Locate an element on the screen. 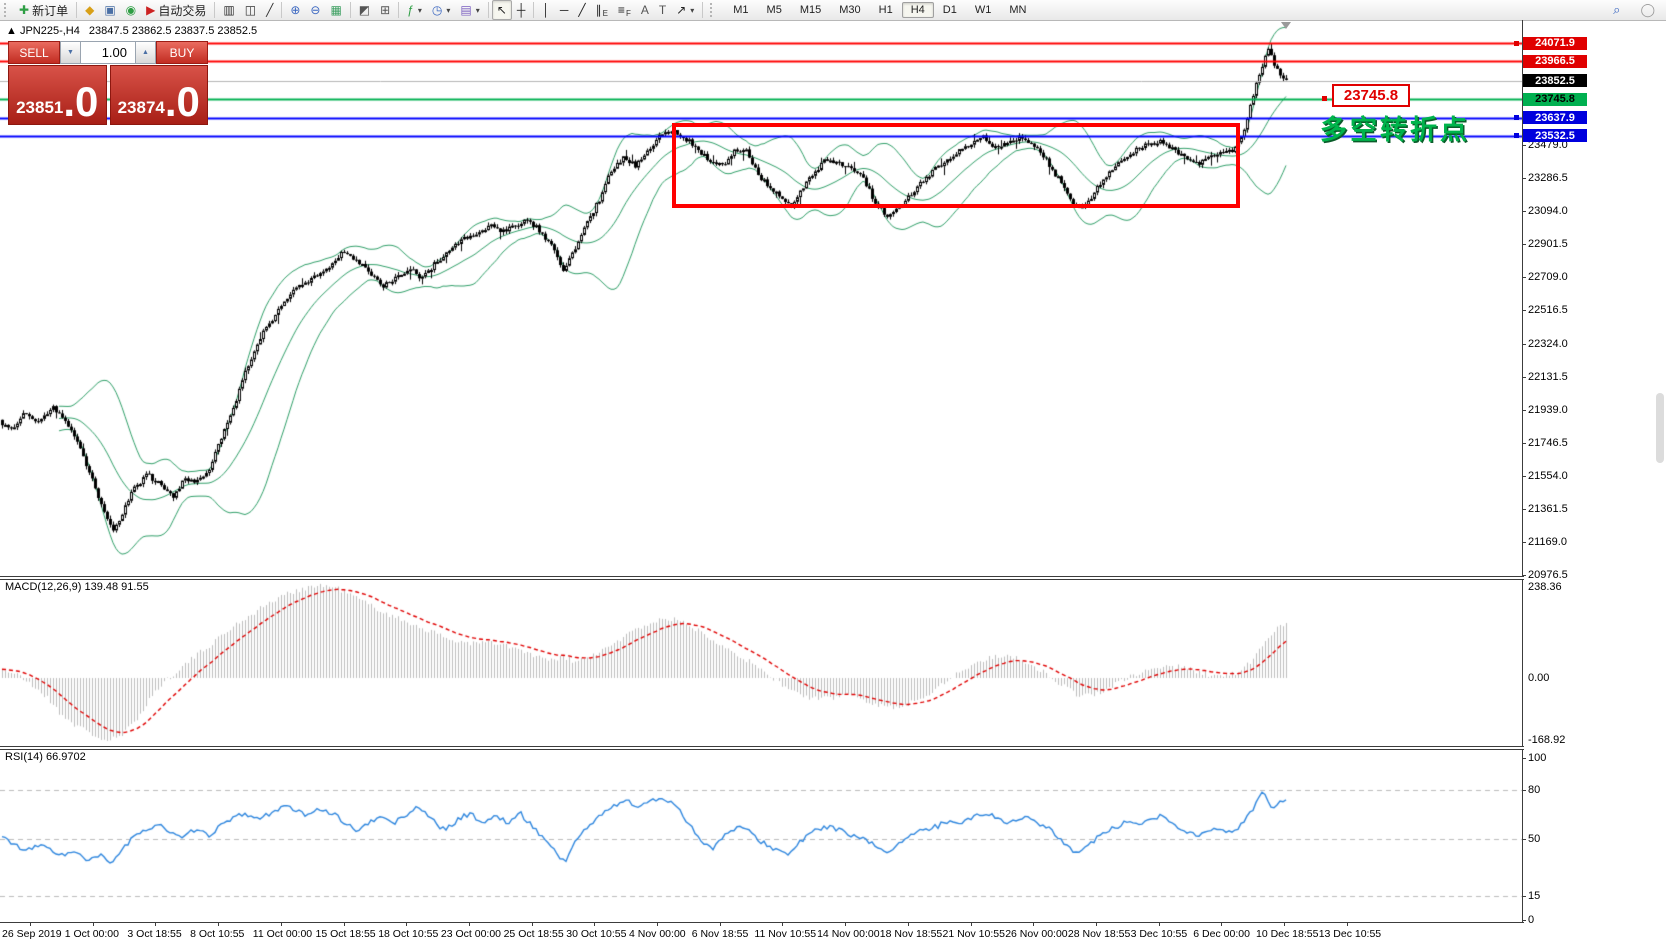  time-axis-label: 6 Dec 00:00 is located at coordinates (1221, 934).